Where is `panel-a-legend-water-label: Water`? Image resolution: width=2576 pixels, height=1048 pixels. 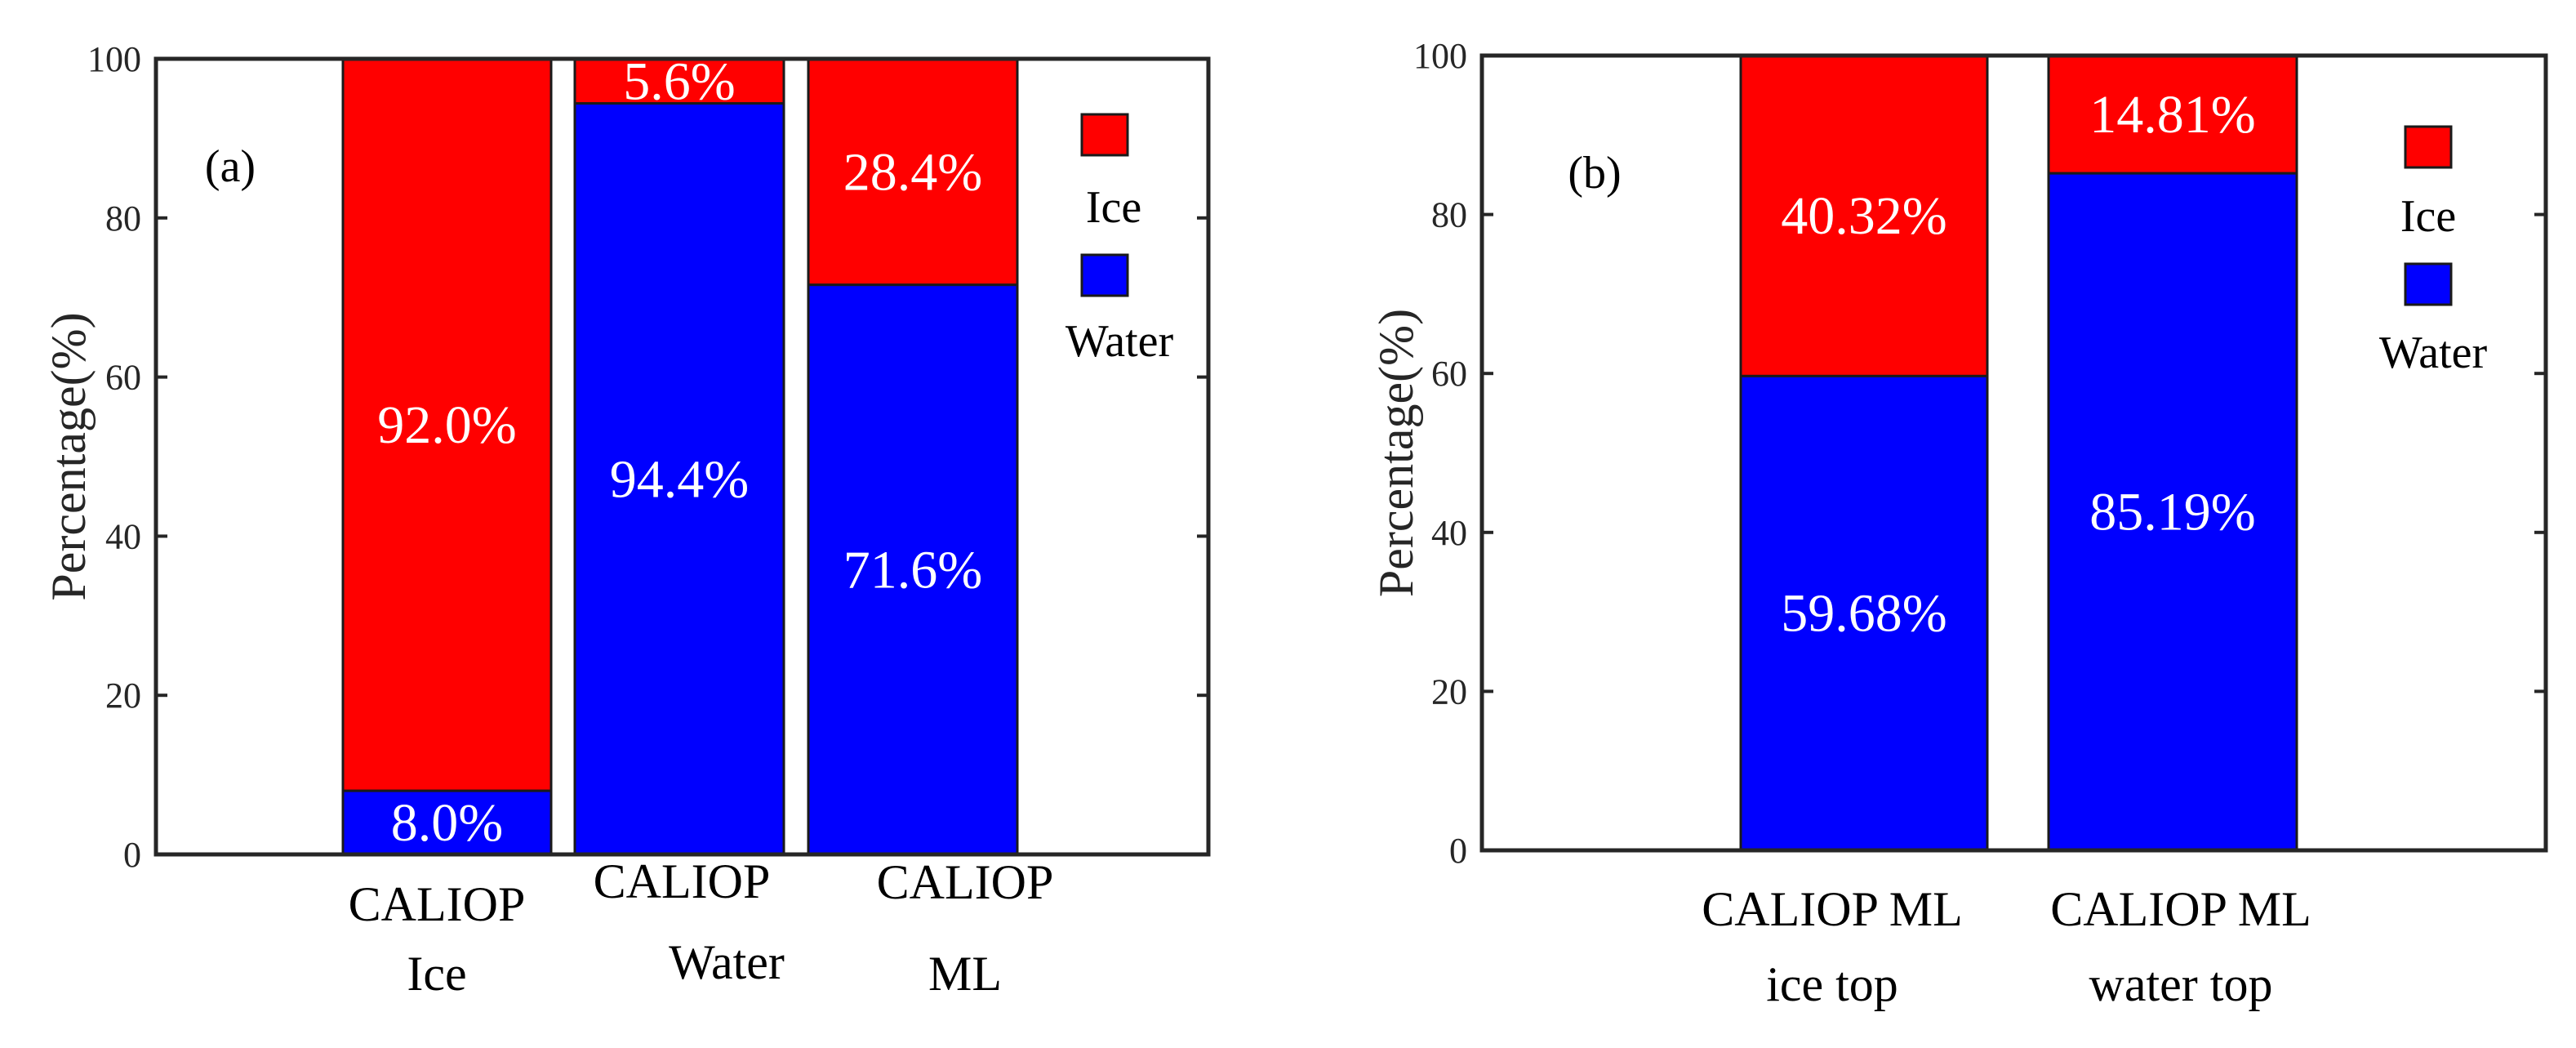
panel-a-legend-water-label: Water is located at coordinates (1120, 342).